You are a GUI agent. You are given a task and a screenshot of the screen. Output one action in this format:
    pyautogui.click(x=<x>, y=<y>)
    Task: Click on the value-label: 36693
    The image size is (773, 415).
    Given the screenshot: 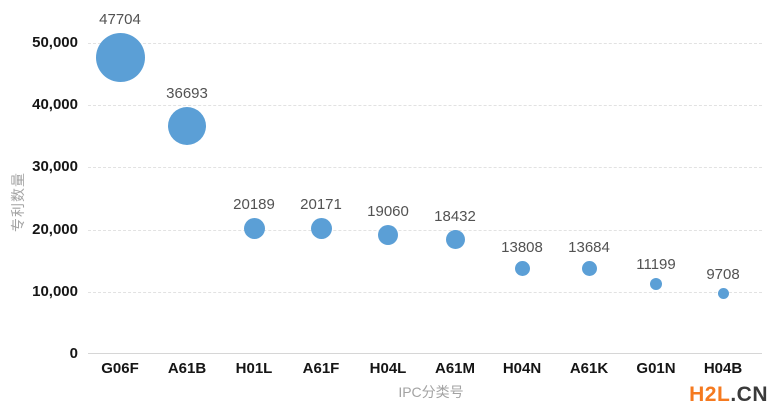 What is the action you would take?
    pyautogui.click(x=187, y=93)
    